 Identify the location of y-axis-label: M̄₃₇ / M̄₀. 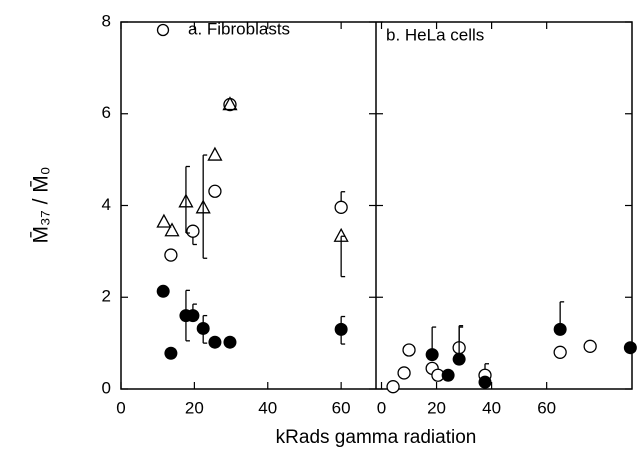
(40, 205).